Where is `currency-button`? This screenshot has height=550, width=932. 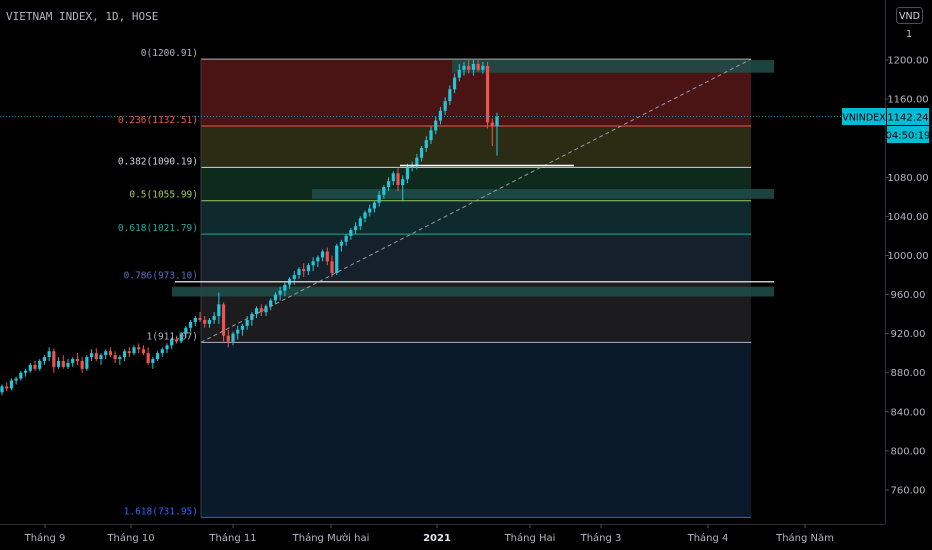
currency-button is located at coordinates (909, 15).